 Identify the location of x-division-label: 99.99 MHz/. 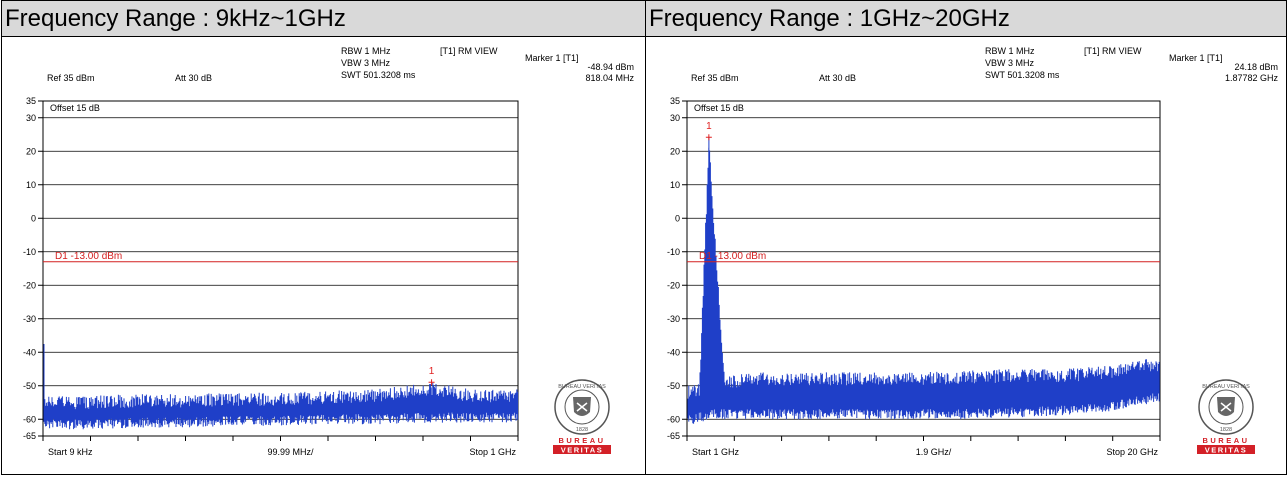
(290, 452).